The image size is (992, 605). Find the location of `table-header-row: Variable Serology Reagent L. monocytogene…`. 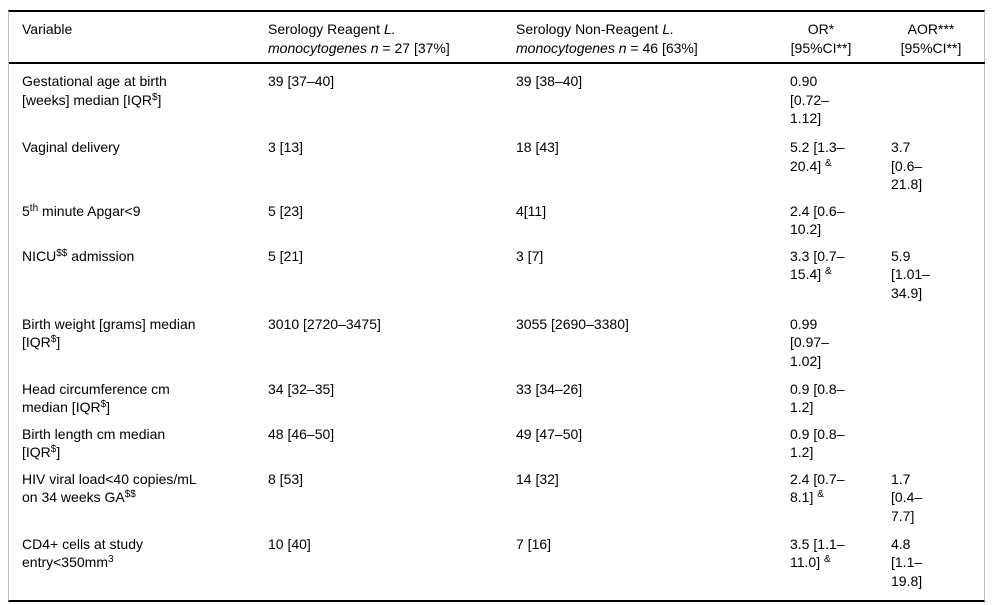

table-header-row: Variable Serology Reagent L. monocytogene… is located at coordinates (497, 38).